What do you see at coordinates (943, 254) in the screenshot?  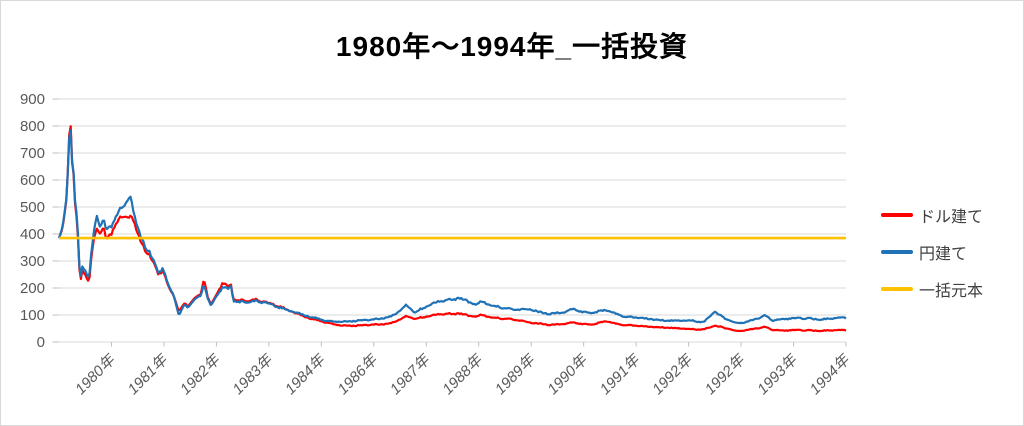 I see `legend-label-yen: 円建て` at bounding box center [943, 254].